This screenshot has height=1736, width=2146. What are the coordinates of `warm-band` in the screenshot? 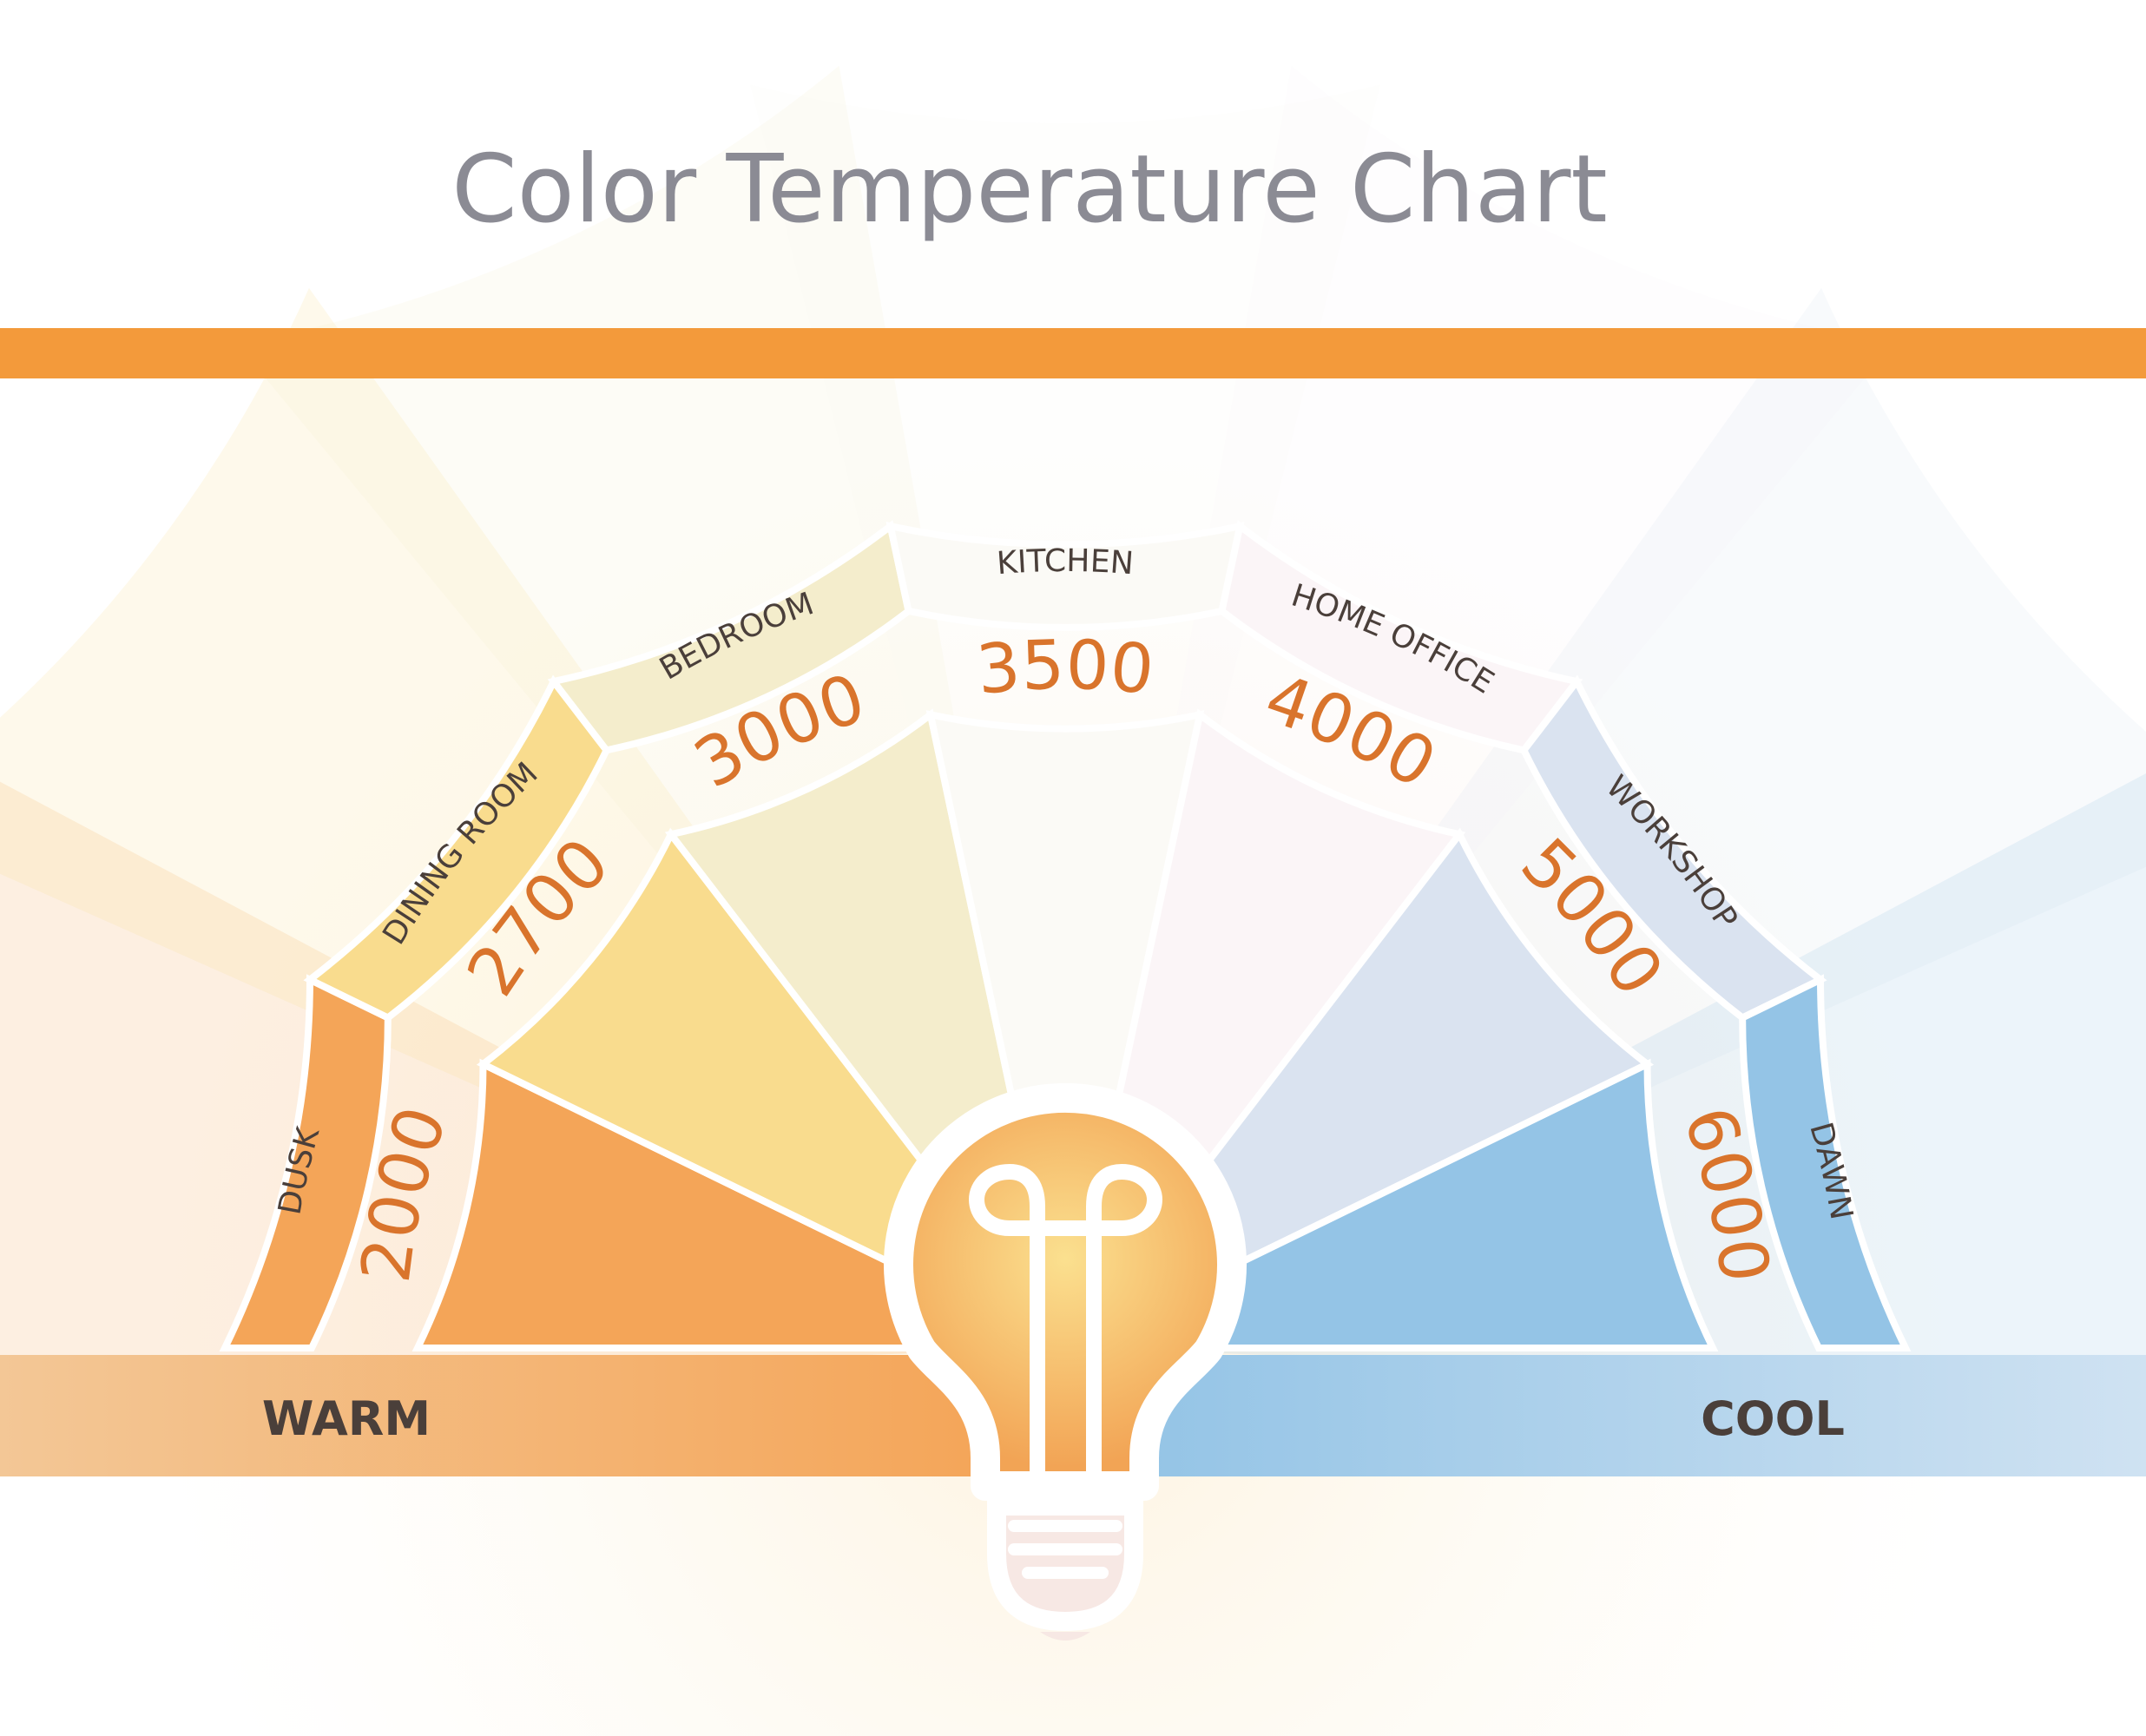 It's located at (499, 1415).